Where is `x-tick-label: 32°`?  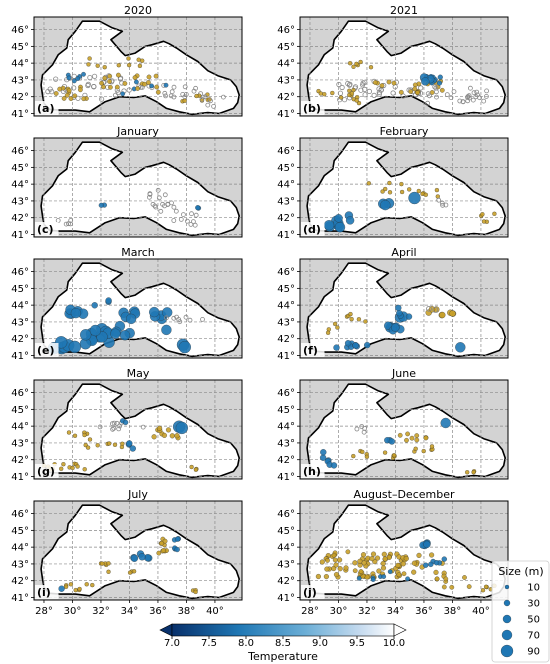 x-tick-label: 32° is located at coordinates (367, 611).